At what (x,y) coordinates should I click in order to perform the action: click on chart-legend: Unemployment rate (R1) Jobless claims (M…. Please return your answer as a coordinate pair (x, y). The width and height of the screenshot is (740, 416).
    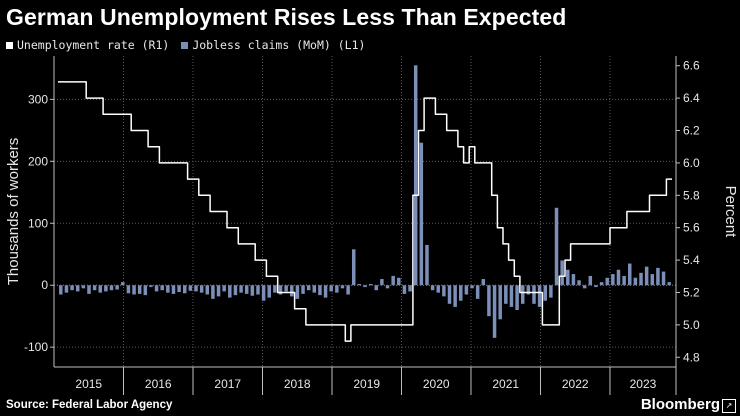
    Looking at the image, I should click on (185, 45).